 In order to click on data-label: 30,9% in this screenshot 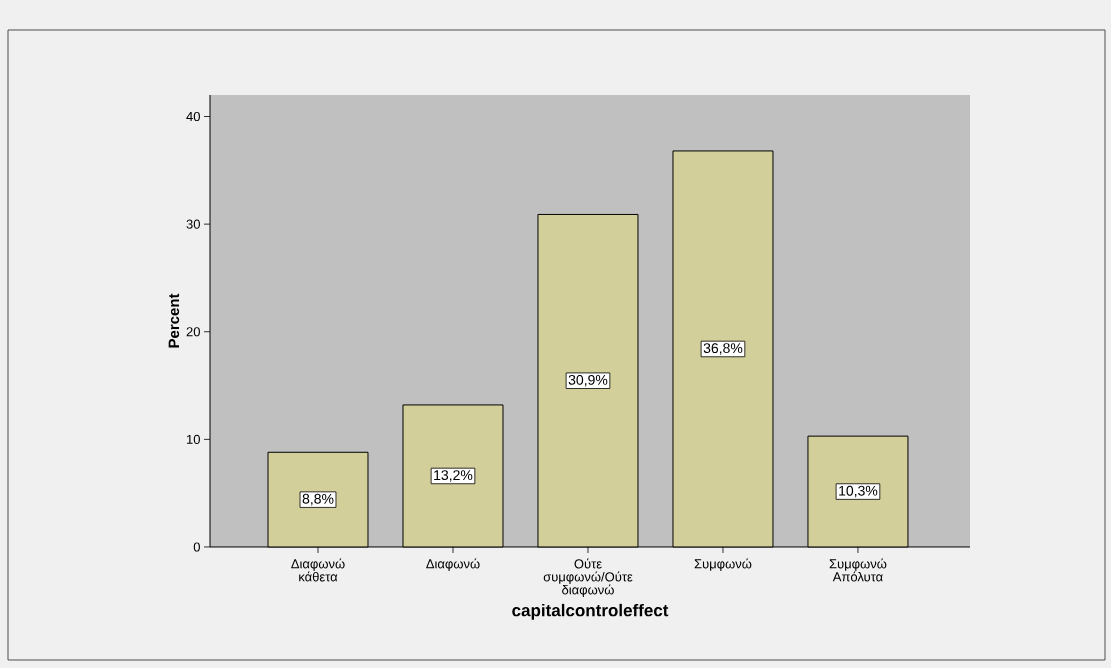, I will do `click(588, 380)`.